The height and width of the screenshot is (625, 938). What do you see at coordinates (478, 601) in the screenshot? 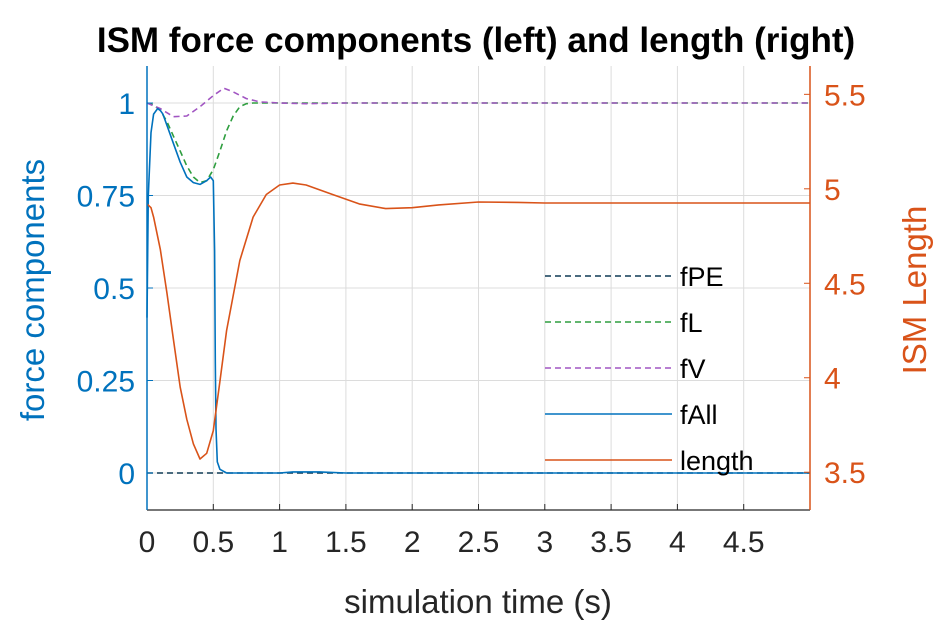
I see `x-axis-label: simulation time (s)` at bounding box center [478, 601].